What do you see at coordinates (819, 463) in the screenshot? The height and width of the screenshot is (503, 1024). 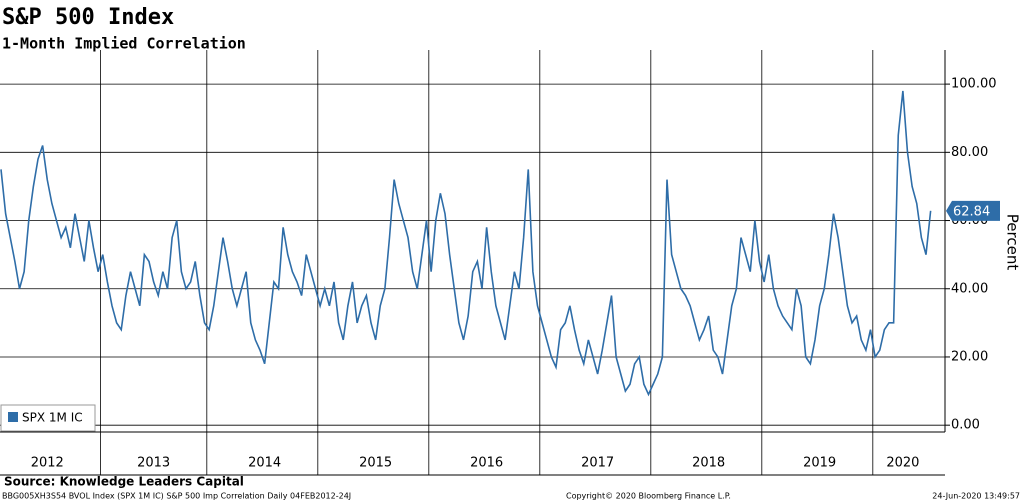 I see `x-tick-label: 2019` at bounding box center [819, 463].